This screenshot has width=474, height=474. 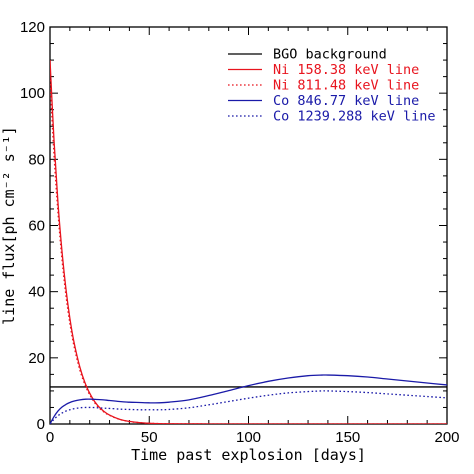 I want to click on y-tick-label: 20, so click(x=36, y=358).